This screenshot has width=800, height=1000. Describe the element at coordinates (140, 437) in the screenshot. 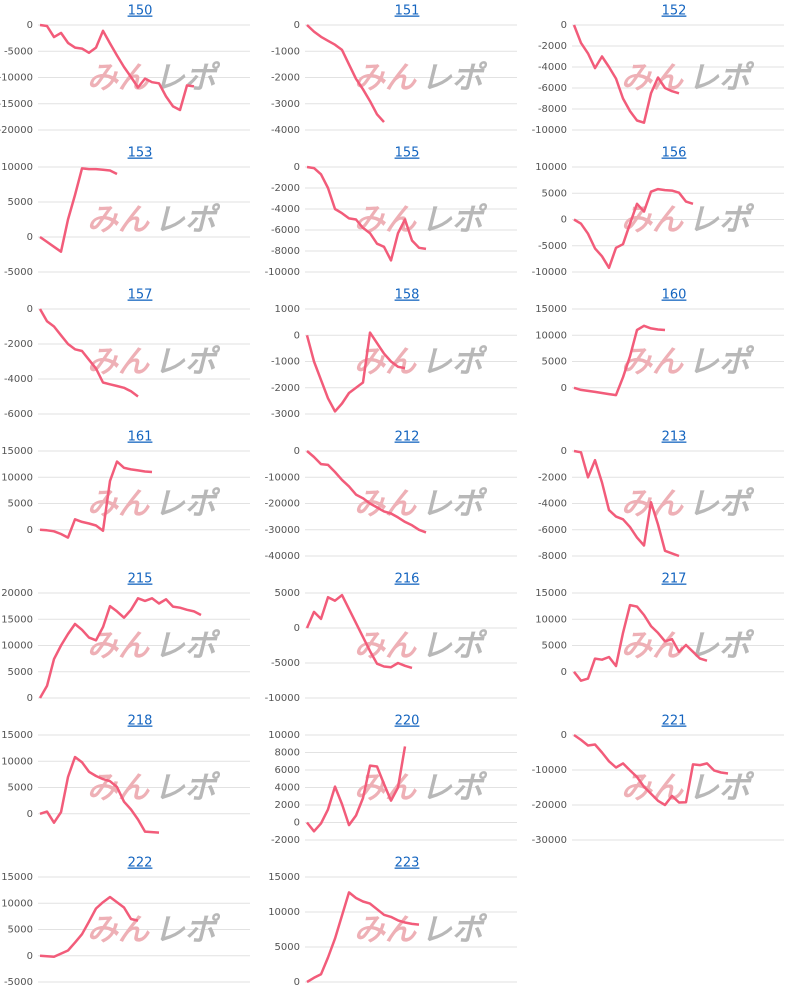

I see `chart-title: 161` at that location.